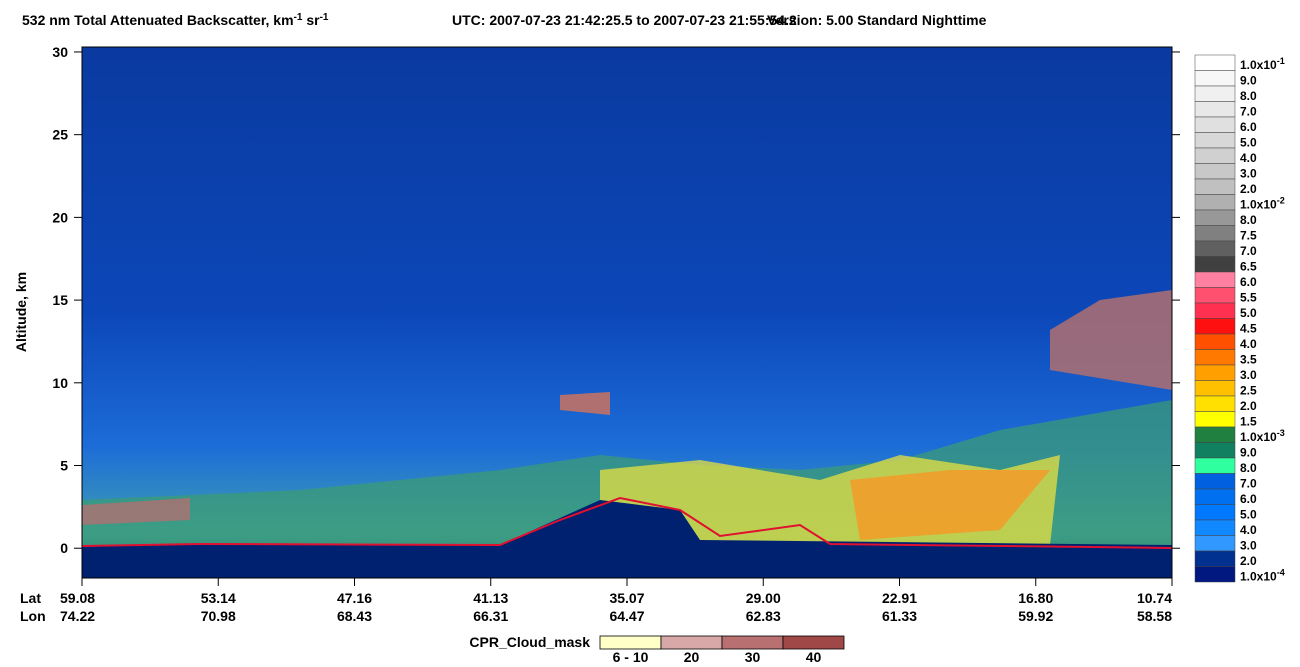 The height and width of the screenshot is (667, 1300). Describe the element at coordinates (218, 616) in the screenshot. I see `x-tick-label: 70.98` at that location.